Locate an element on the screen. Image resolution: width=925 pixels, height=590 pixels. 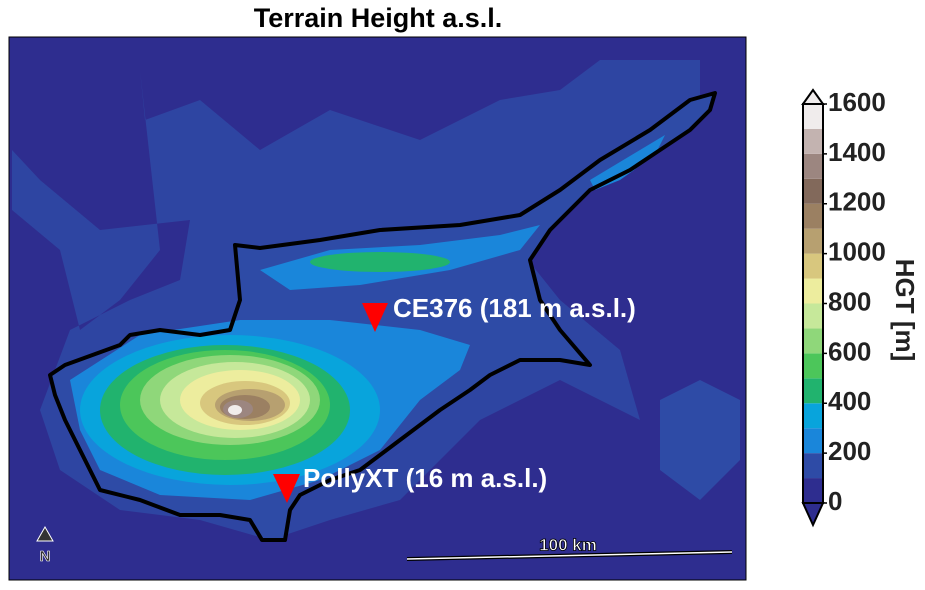
colorbar-tick-label: 1200 is located at coordinates (857, 202).